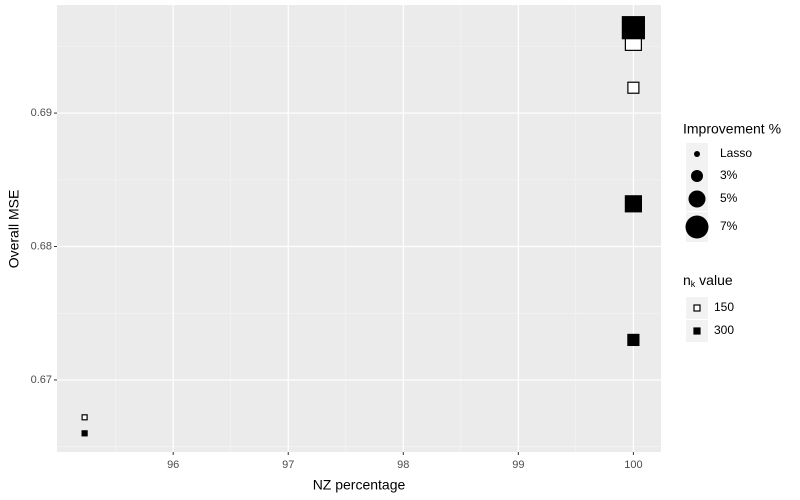 The image size is (800, 500). Describe the element at coordinates (729, 226) in the screenshot. I see `legend-label: 7%` at that location.